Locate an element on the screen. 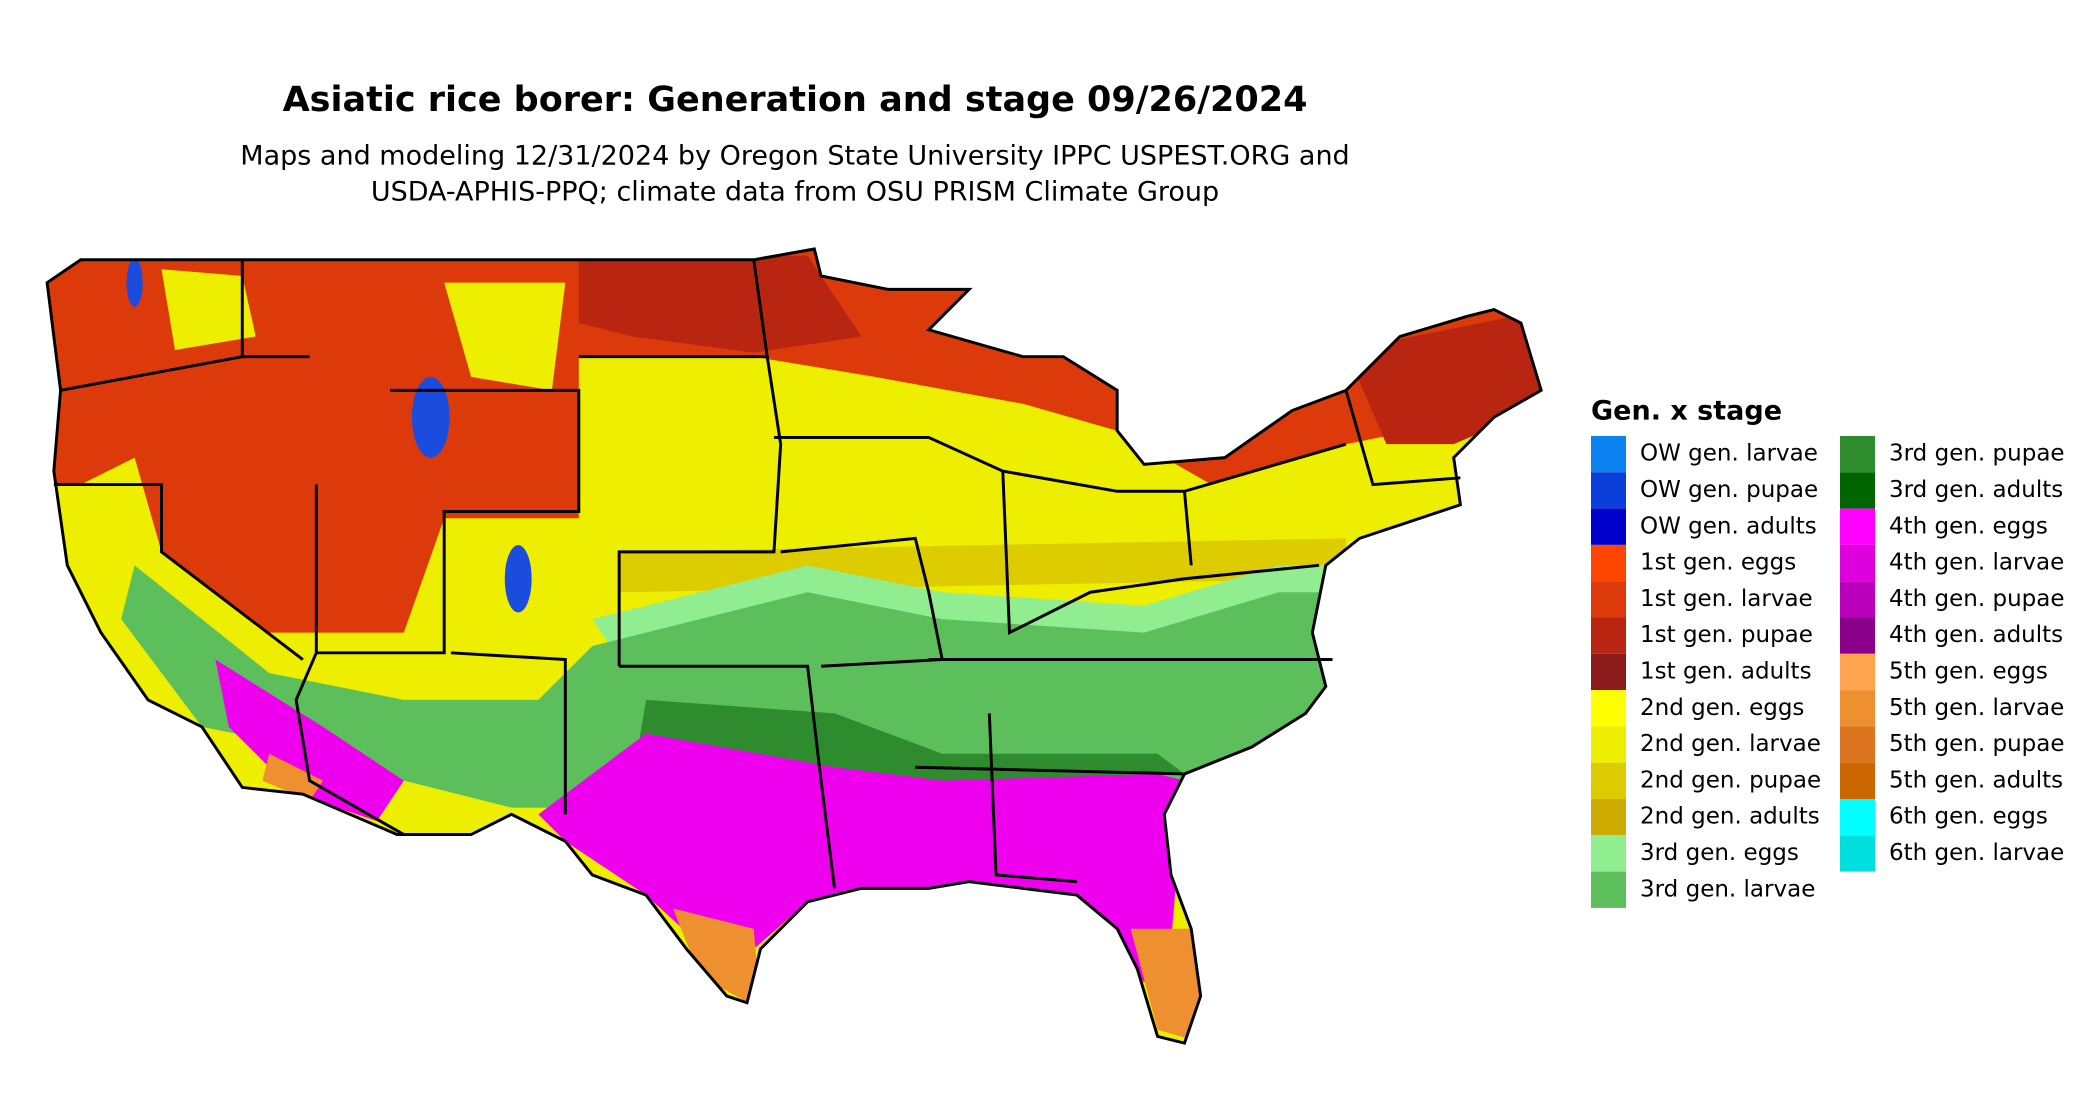  legend-label: 1st gen. larvae is located at coordinates (1726, 599).